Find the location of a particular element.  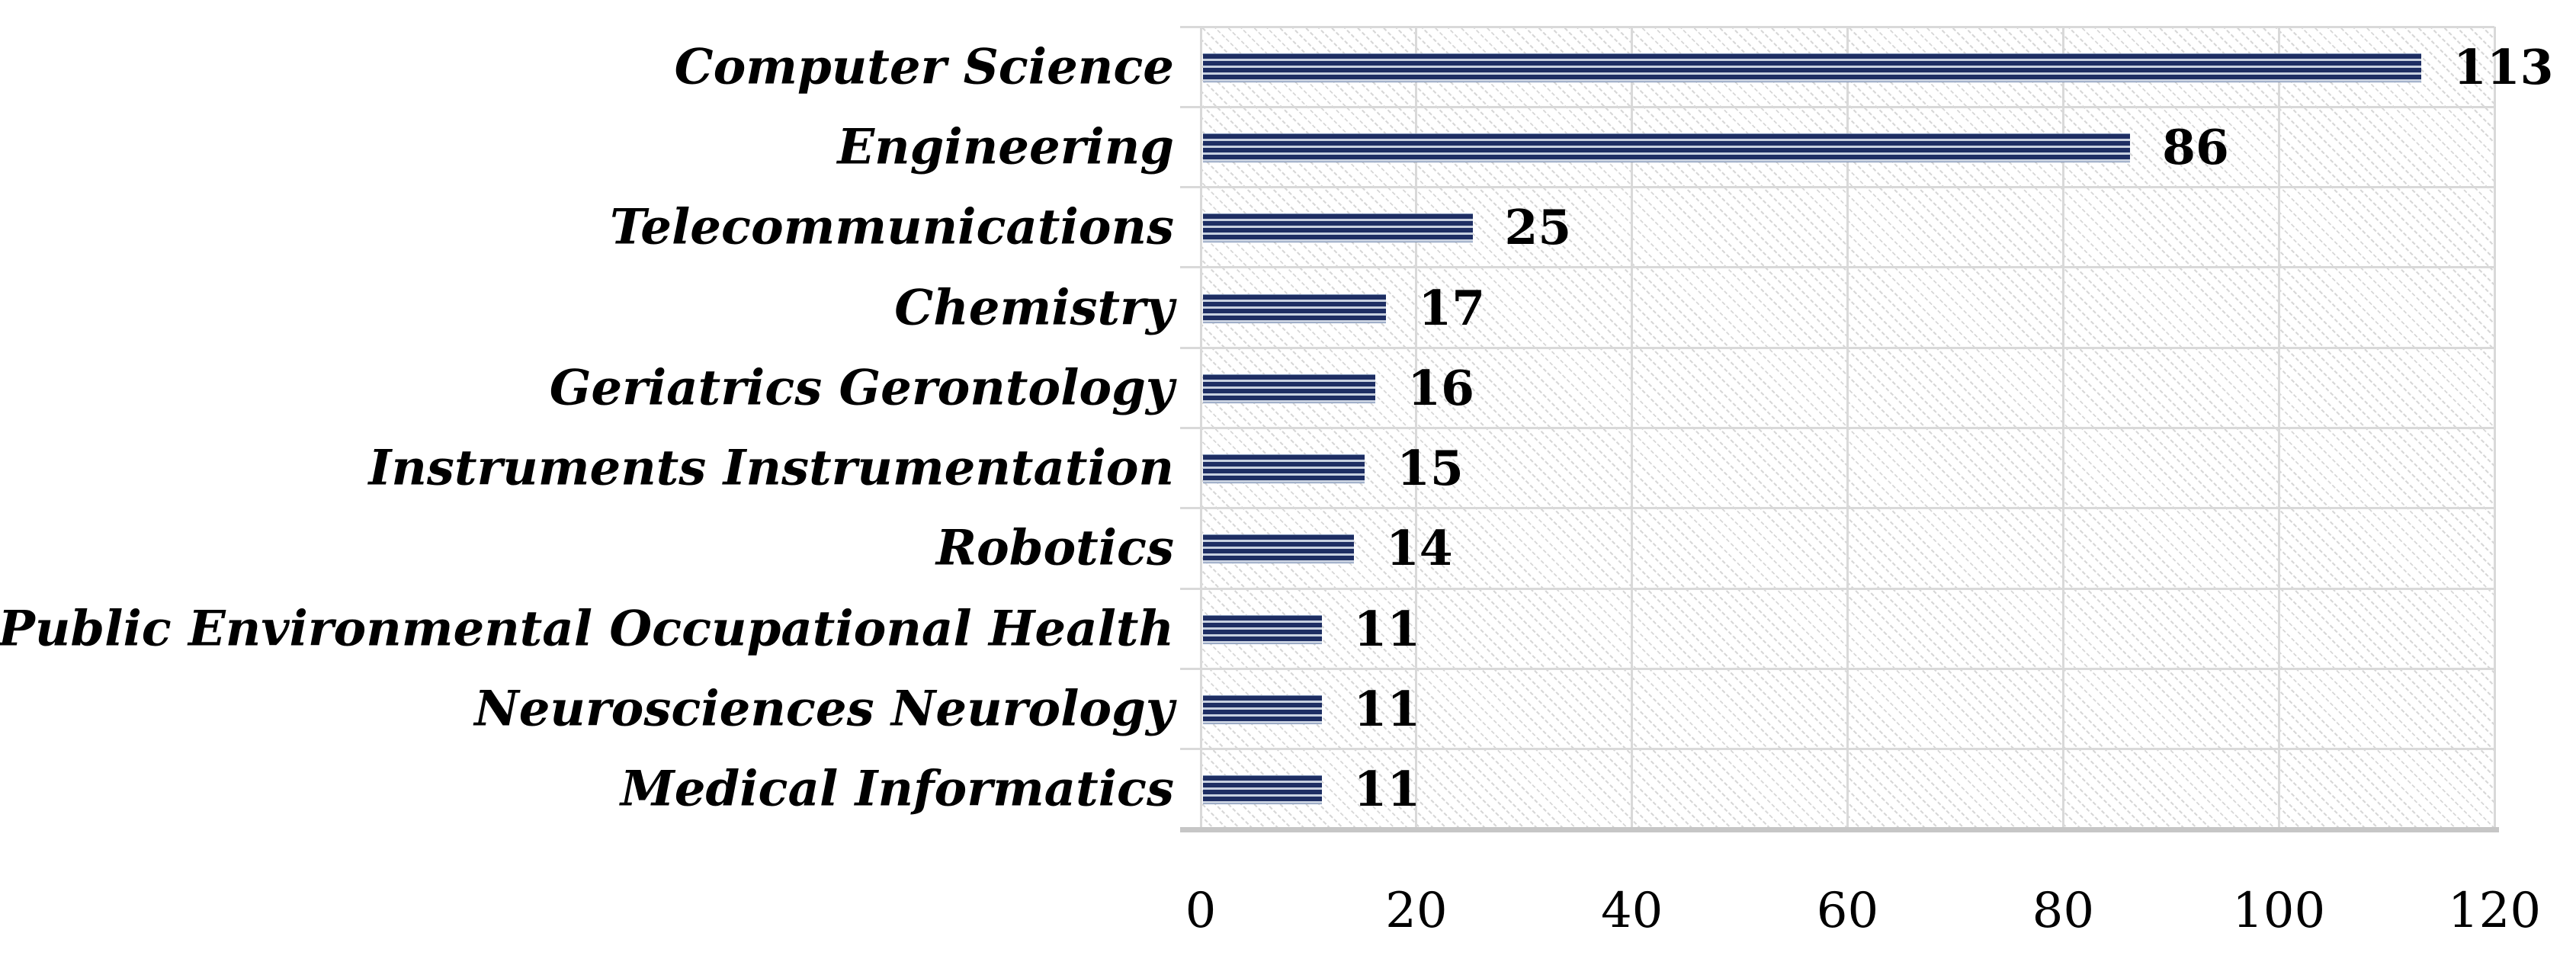

x-tick-label: 60 is located at coordinates (1847, 911).